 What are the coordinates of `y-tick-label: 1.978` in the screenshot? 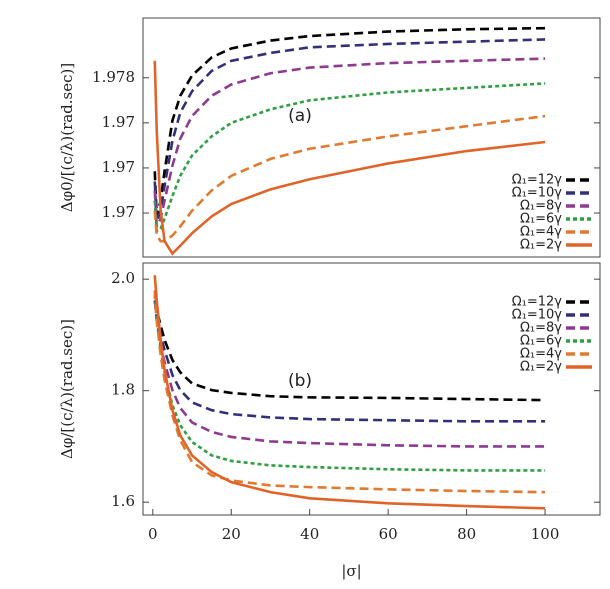 It's located at (113, 77).